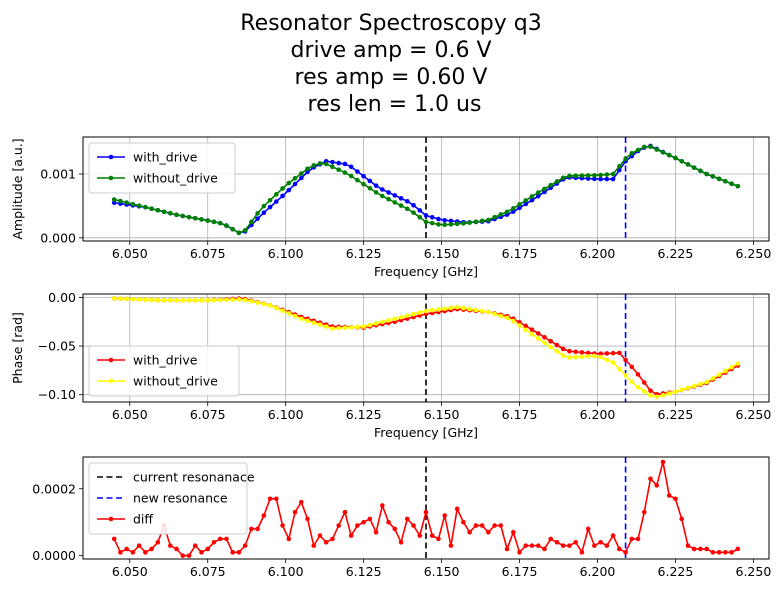  I want to click on x-tick-label: 6.250, so click(754, 414).